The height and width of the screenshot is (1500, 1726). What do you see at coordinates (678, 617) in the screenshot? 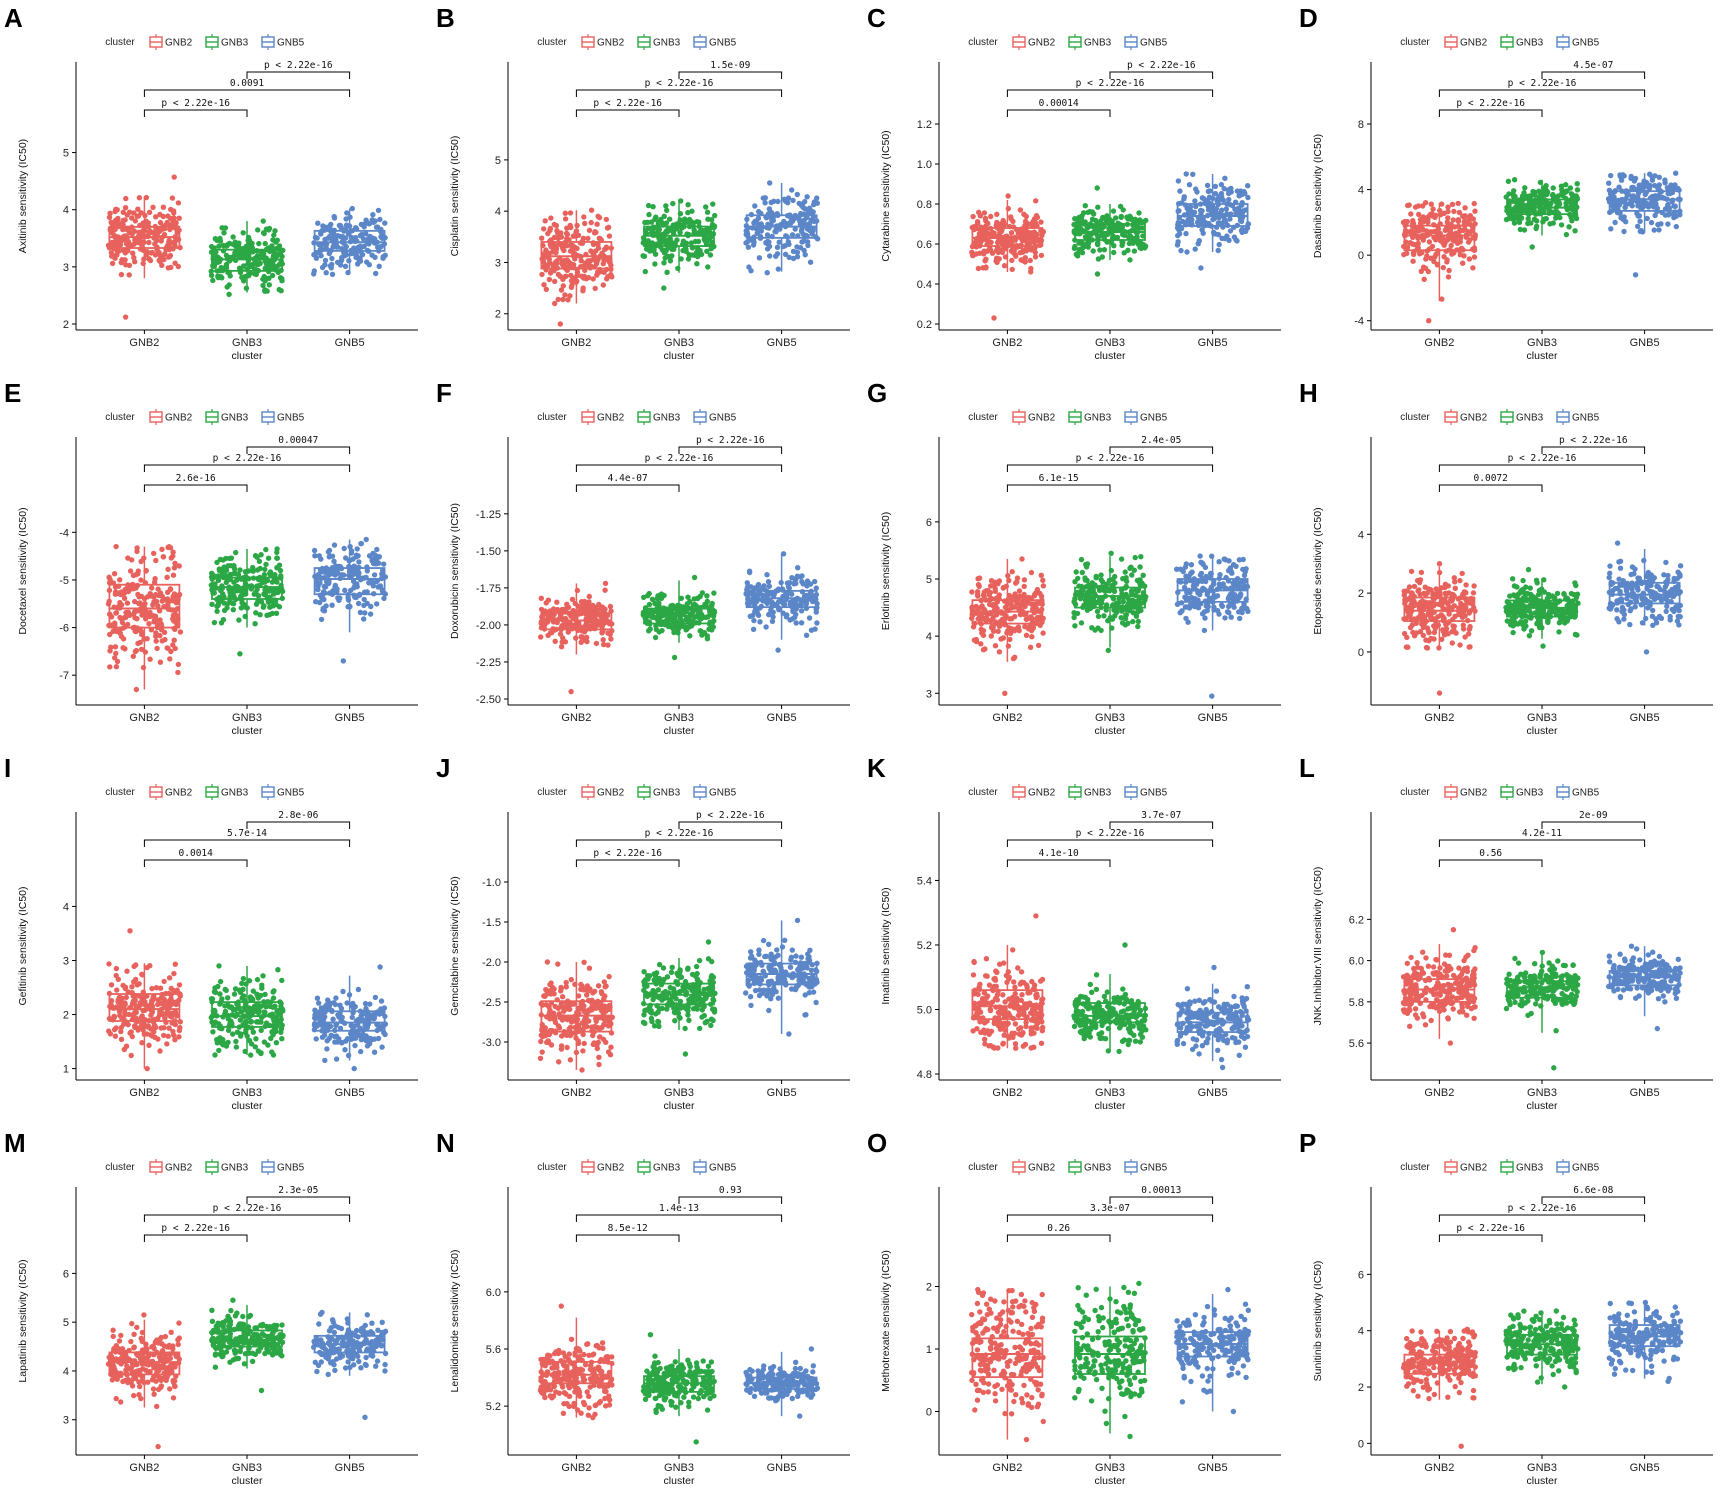
I see `series-gnb3` at bounding box center [678, 617].